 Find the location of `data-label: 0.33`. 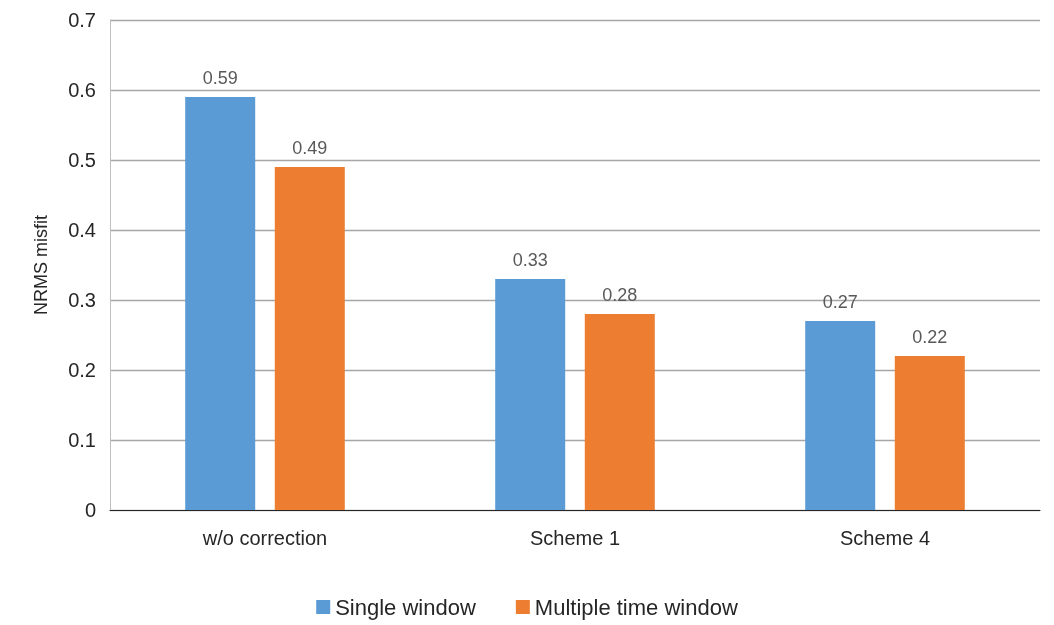

data-label: 0.33 is located at coordinates (530, 260).